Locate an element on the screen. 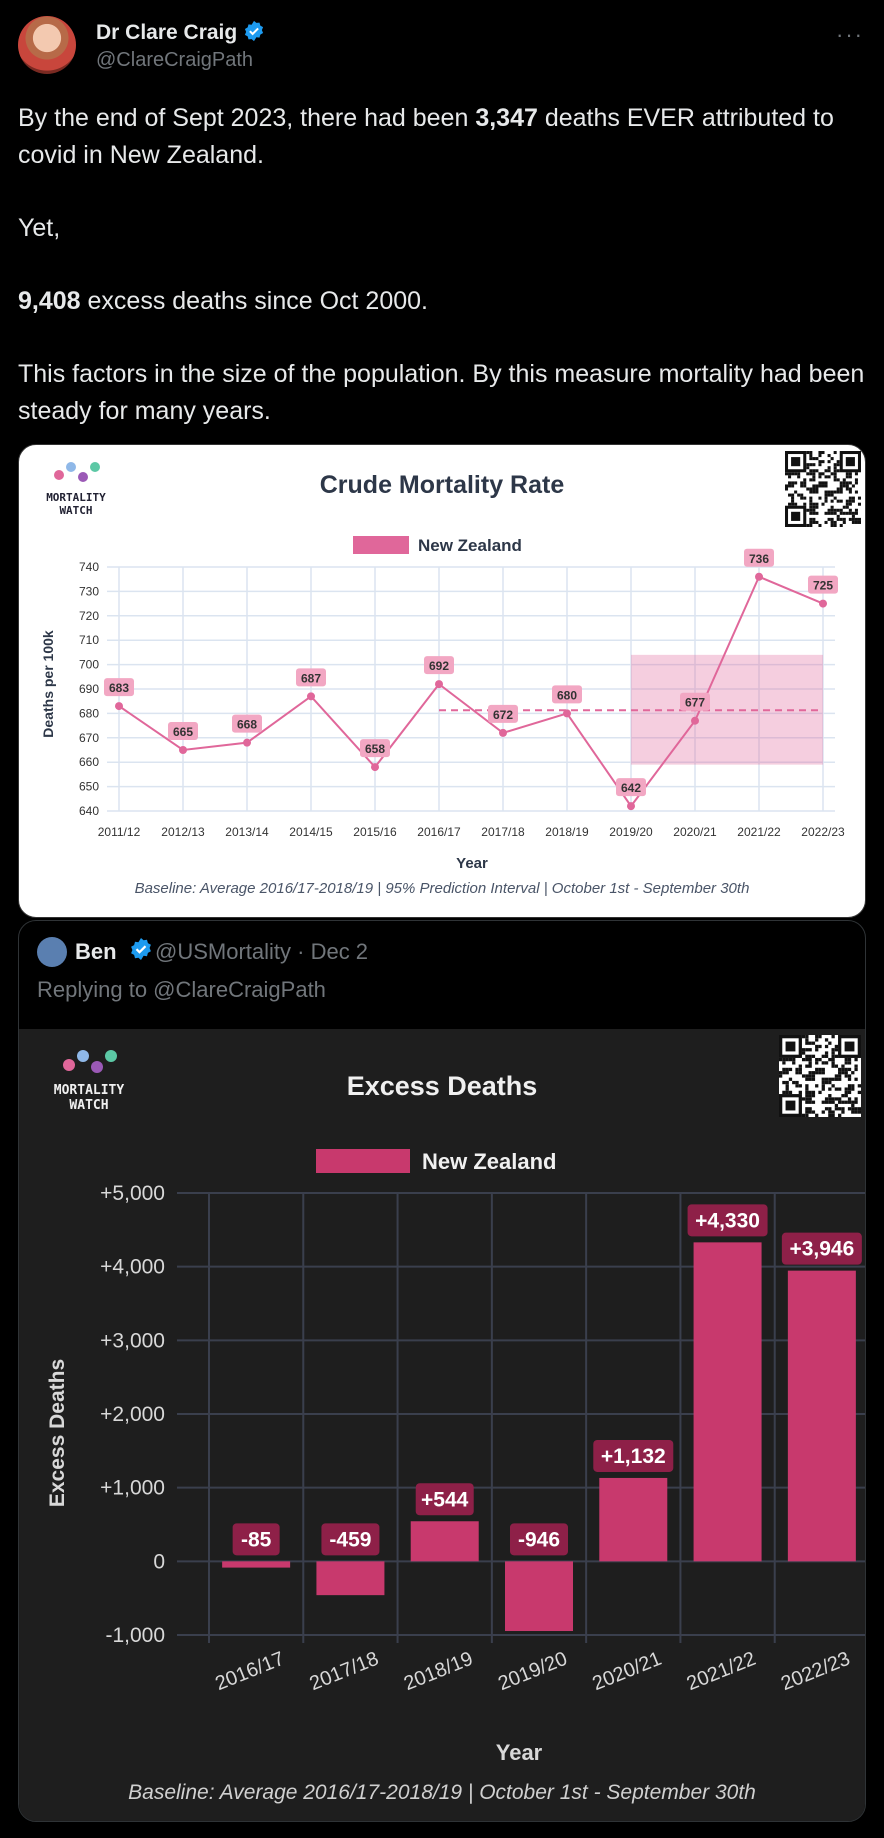 The height and width of the screenshot is (1838, 884). x-tick-label: 2017/18 is located at coordinates (503, 832).